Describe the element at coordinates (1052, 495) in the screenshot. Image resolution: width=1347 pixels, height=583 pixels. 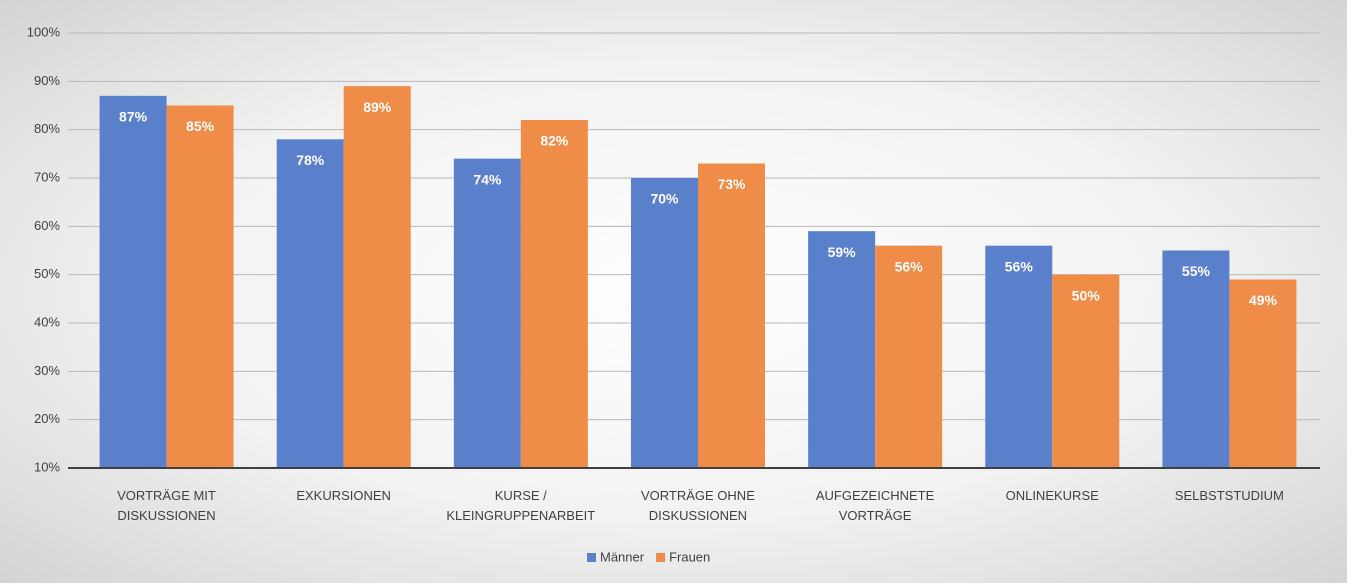
I see `x-tick-label: ONLINEKURSE` at that location.